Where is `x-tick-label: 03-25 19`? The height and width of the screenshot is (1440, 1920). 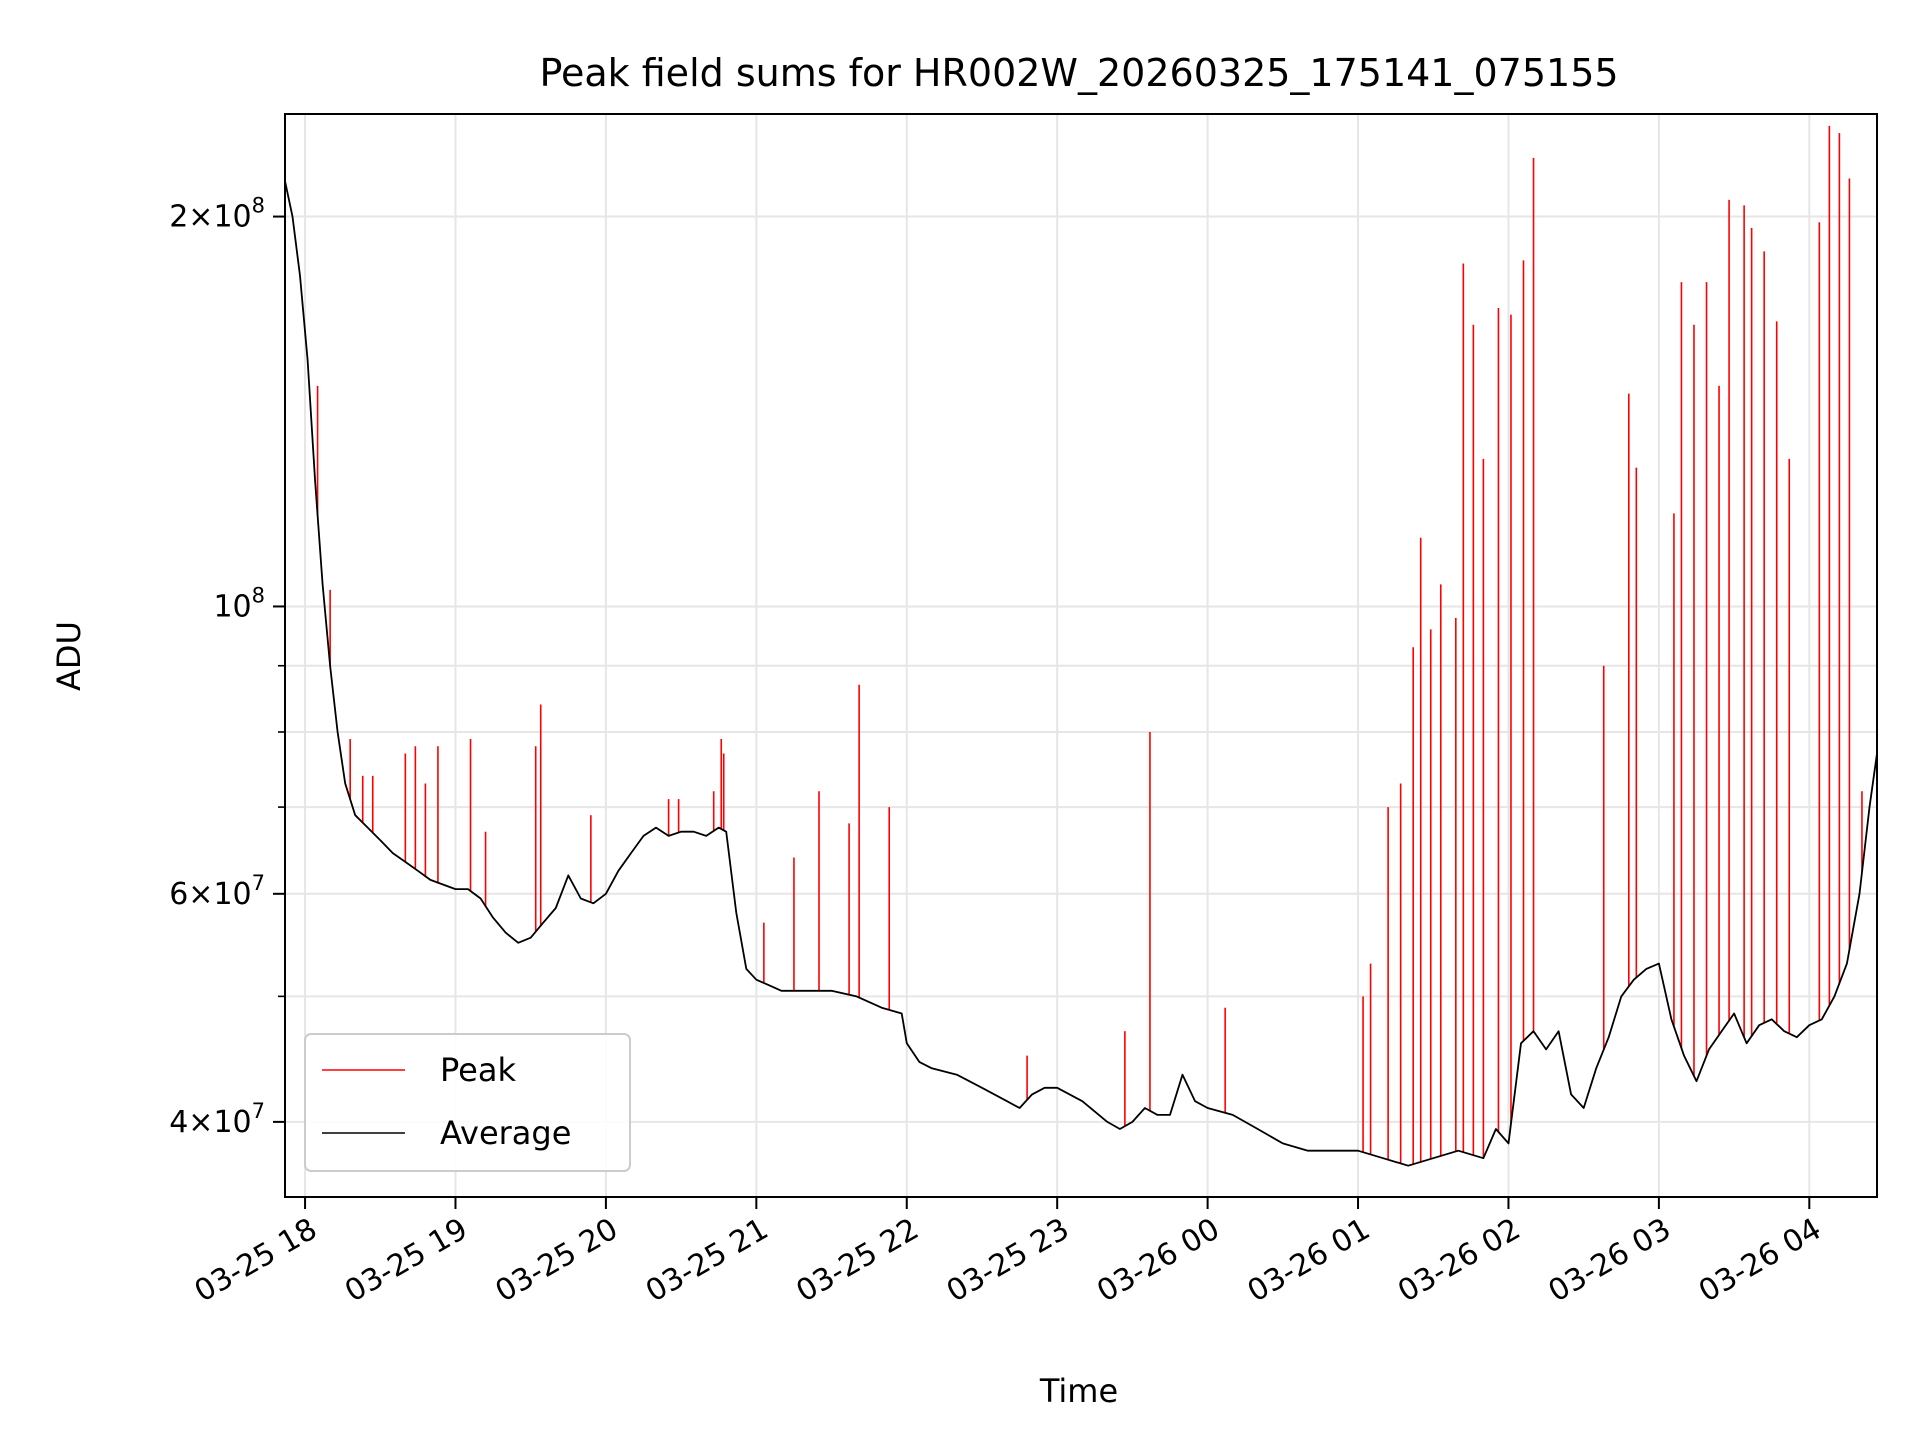
x-tick-label: 03-25 19 is located at coordinates (406, 1261).